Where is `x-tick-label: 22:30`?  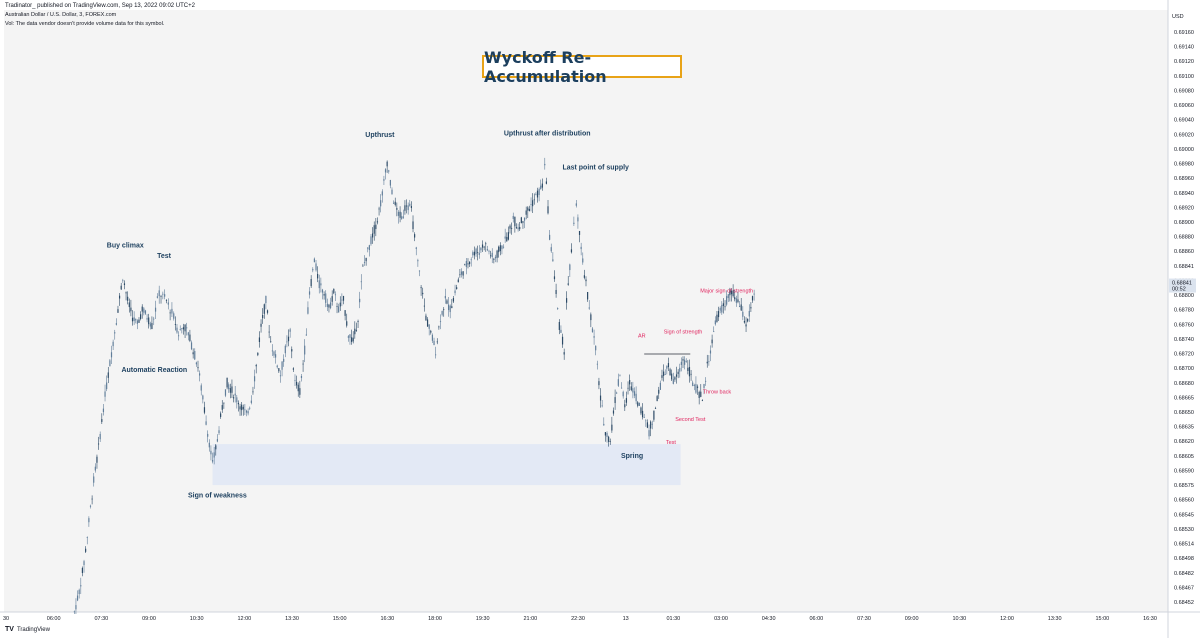
x-tick-label: 22:30 is located at coordinates (578, 619).